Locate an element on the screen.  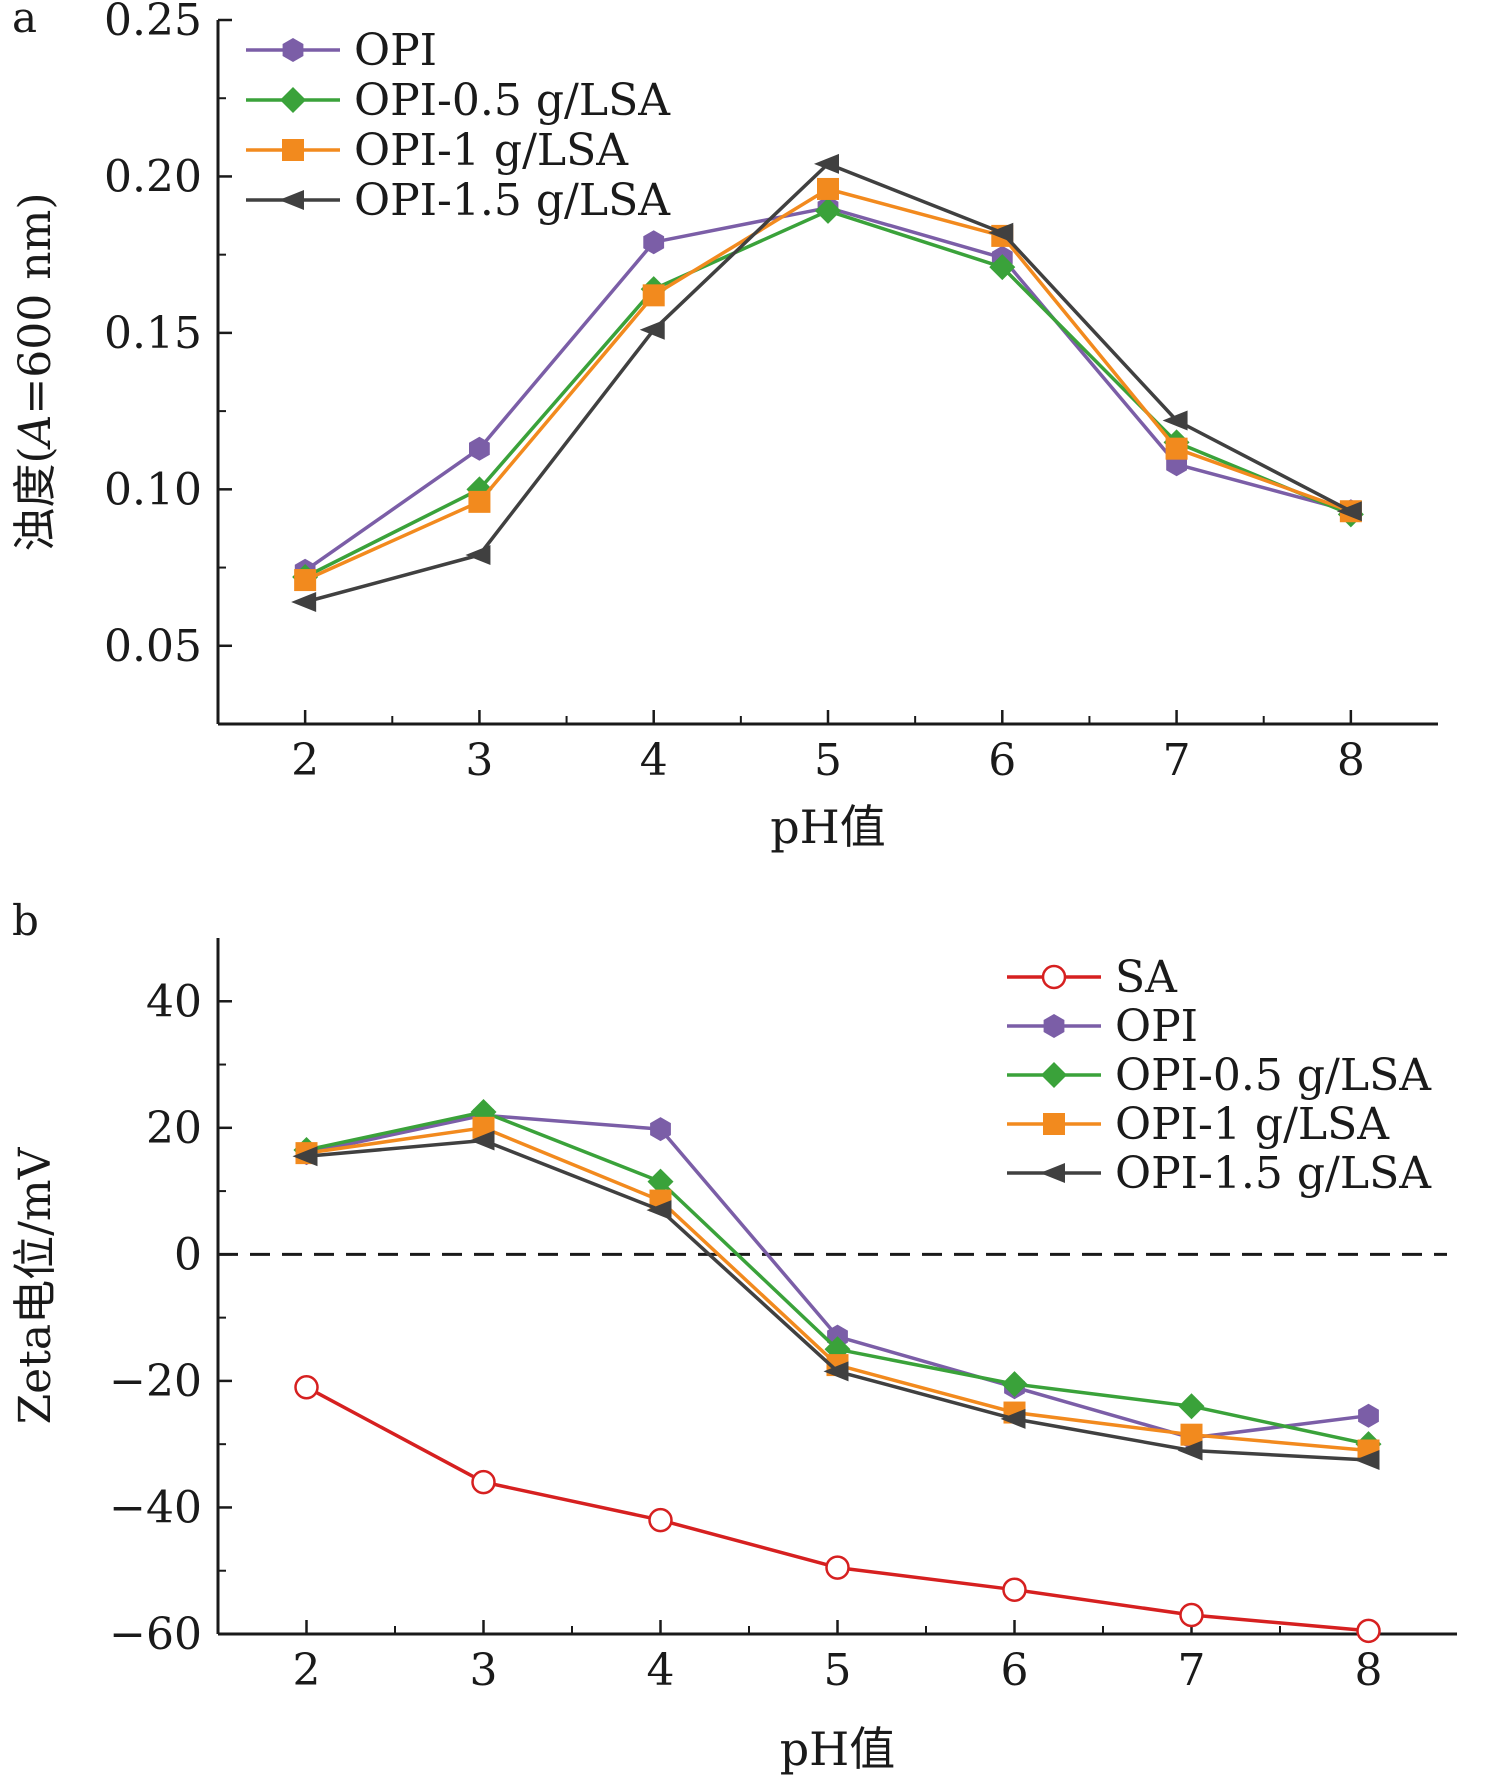
x-axis-title: pH值 is located at coordinates (828, 827).